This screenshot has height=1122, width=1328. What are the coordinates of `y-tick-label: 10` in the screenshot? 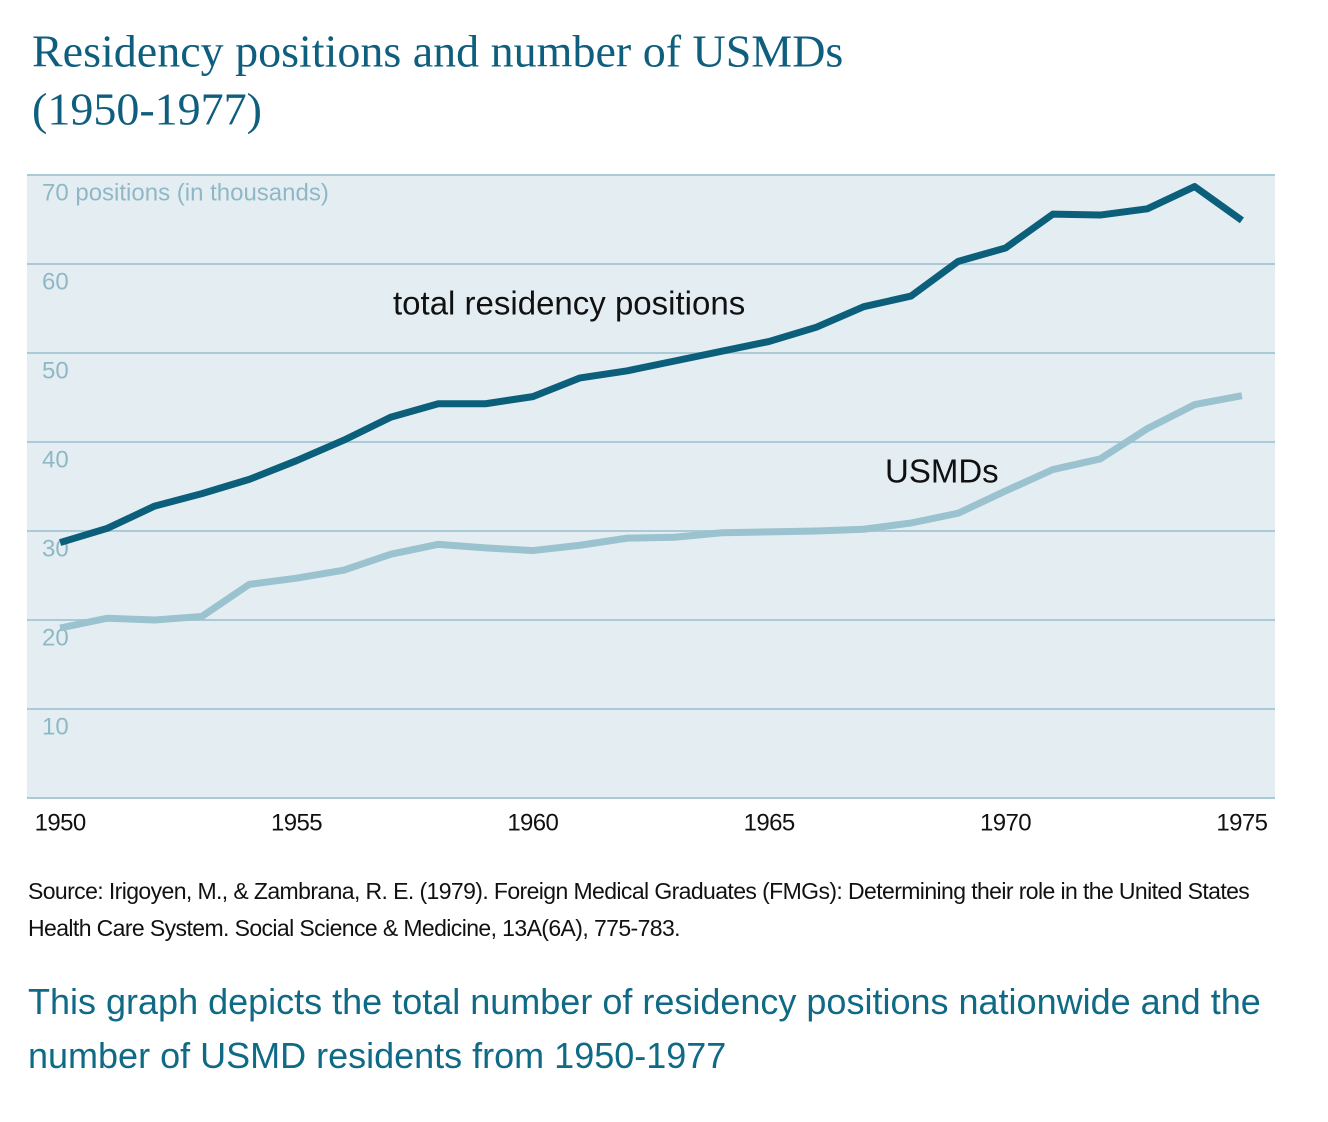 It's located at (55, 726).